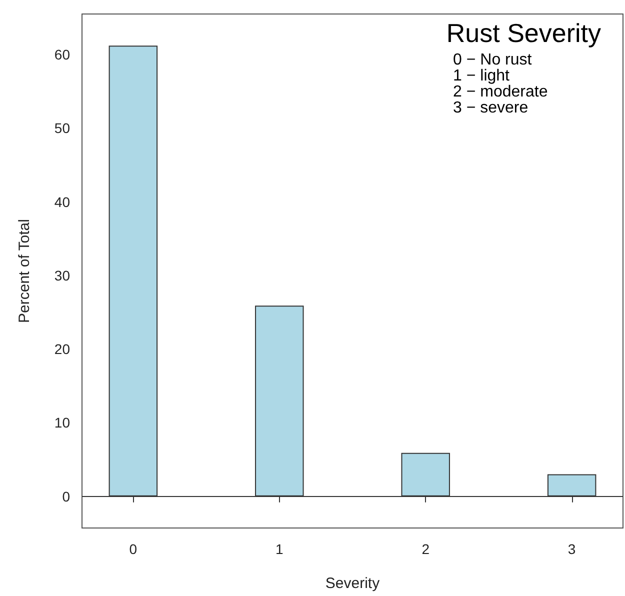  What do you see at coordinates (481, 76) in the screenshot?
I see `annotation: 1 − light` at bounding box center [481, 76].